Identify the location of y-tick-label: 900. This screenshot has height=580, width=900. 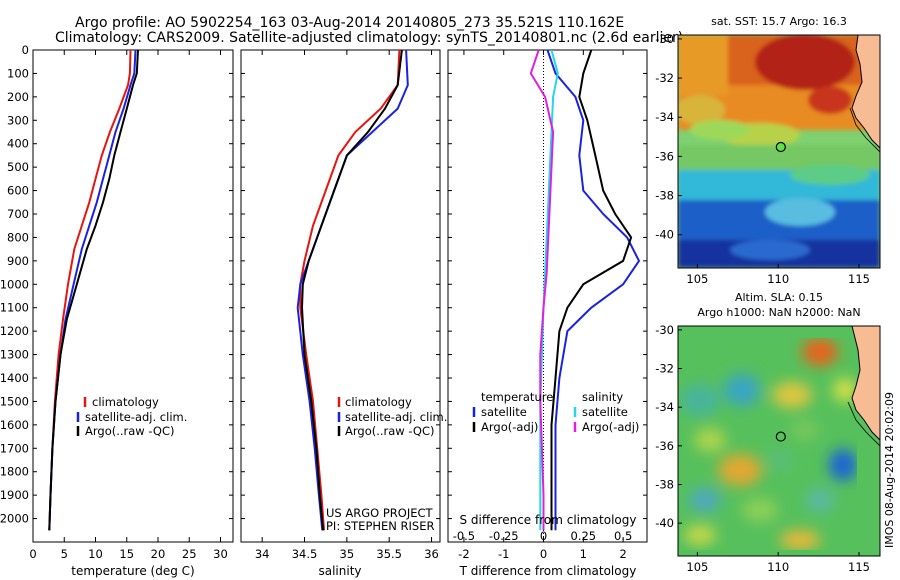
(18, 261).